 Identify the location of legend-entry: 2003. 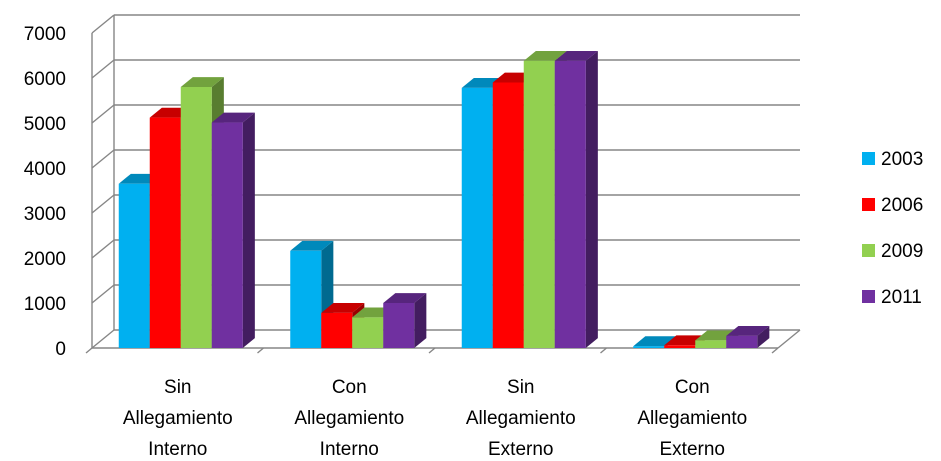
(892, 159).